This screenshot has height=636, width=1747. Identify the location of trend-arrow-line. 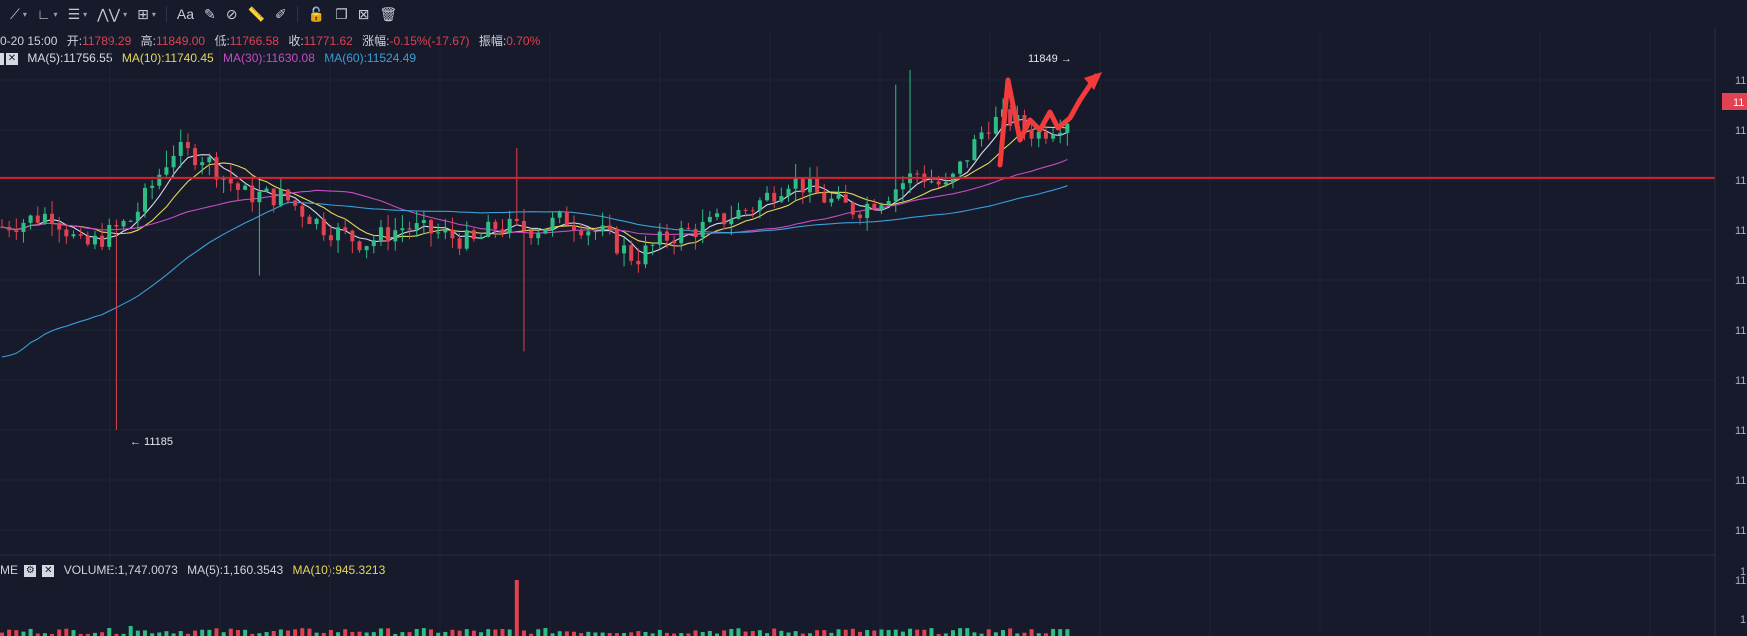
(1048, 120).